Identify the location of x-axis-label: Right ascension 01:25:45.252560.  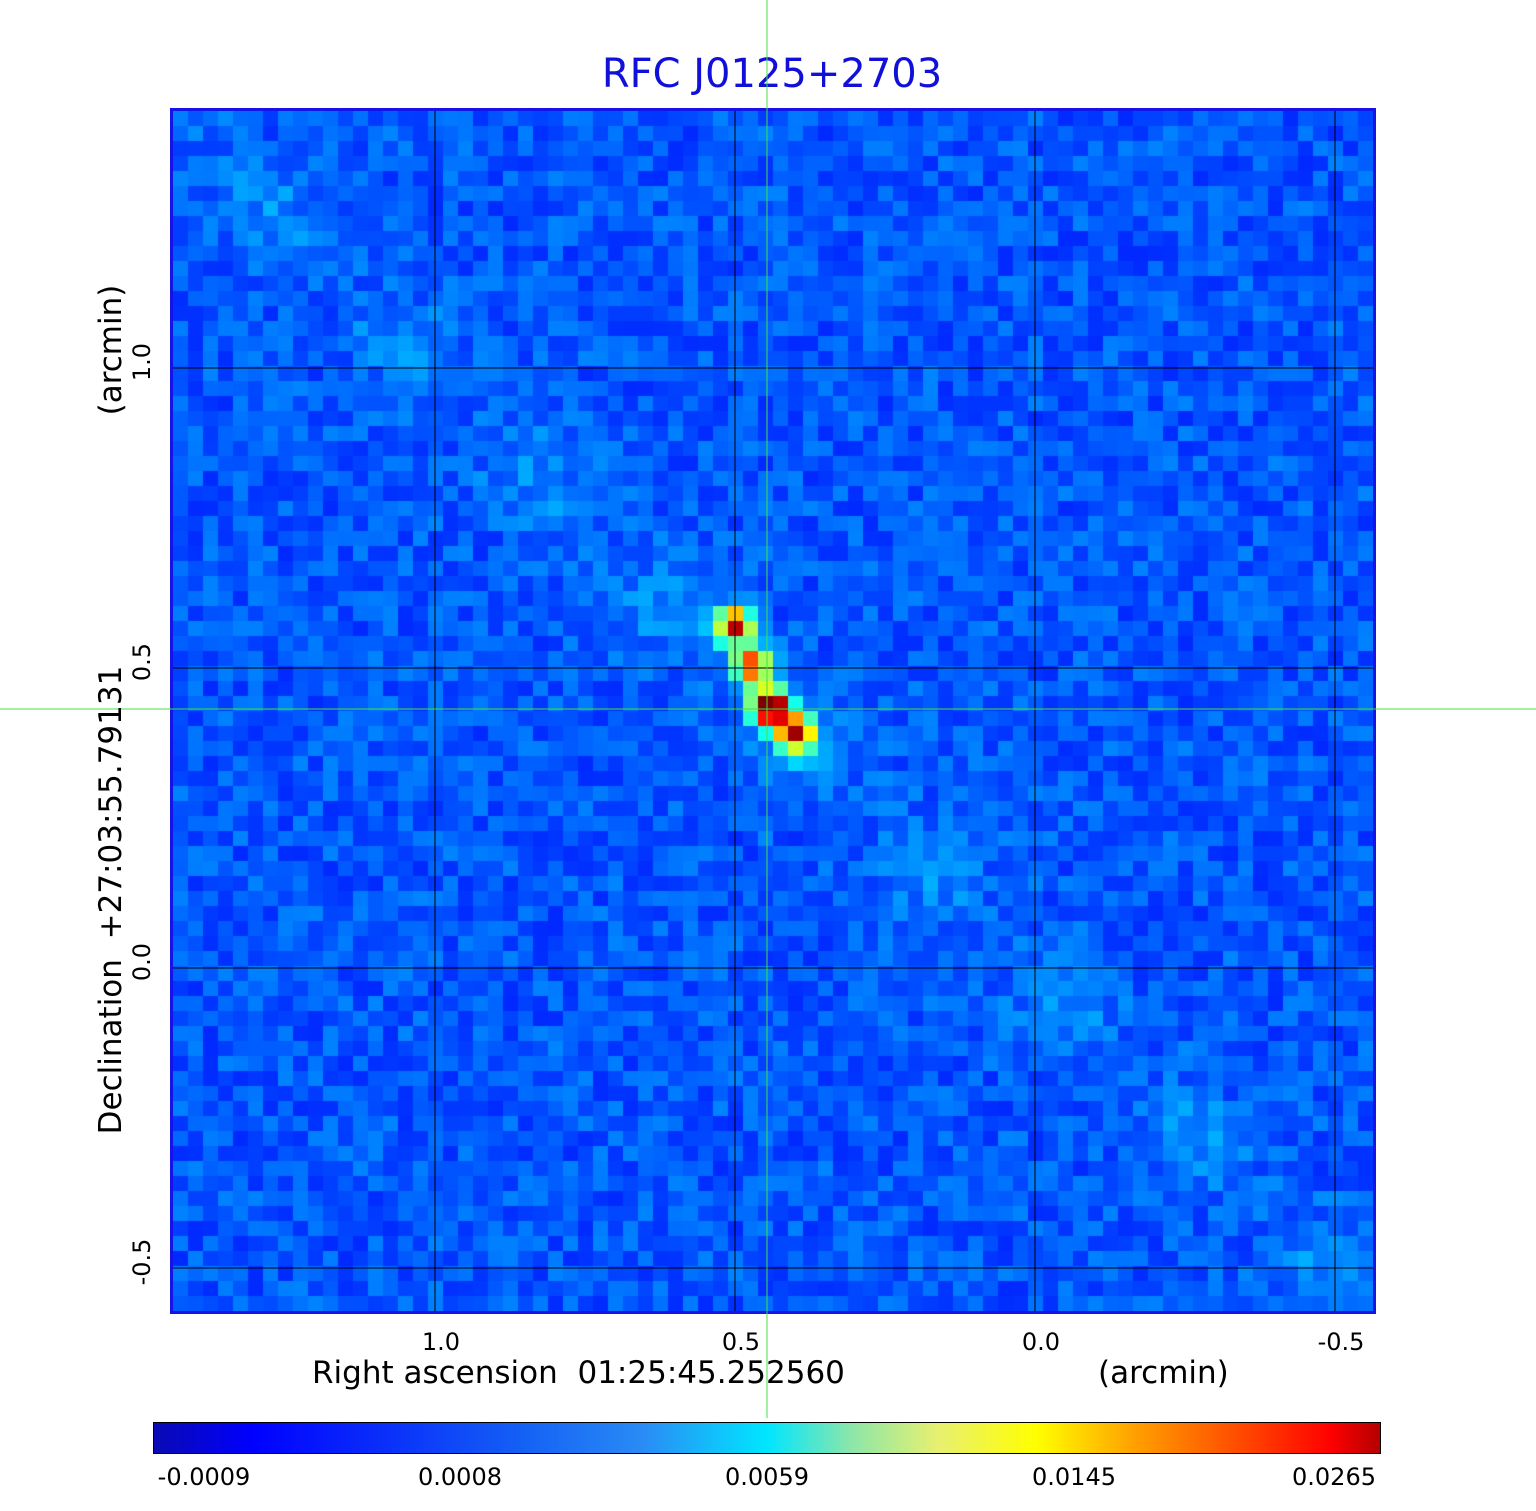
(578, 1373).